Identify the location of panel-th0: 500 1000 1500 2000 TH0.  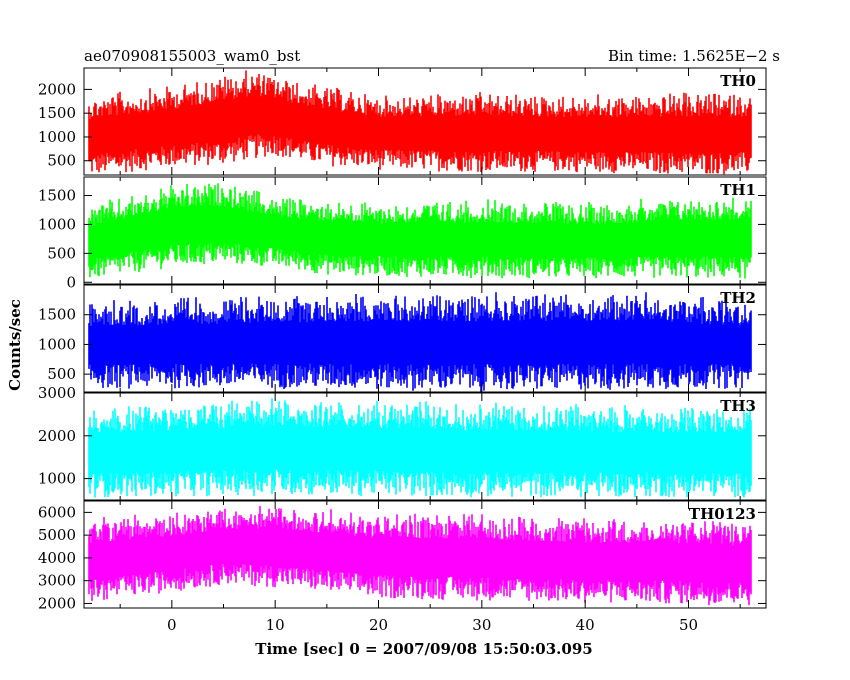
(402, 121).